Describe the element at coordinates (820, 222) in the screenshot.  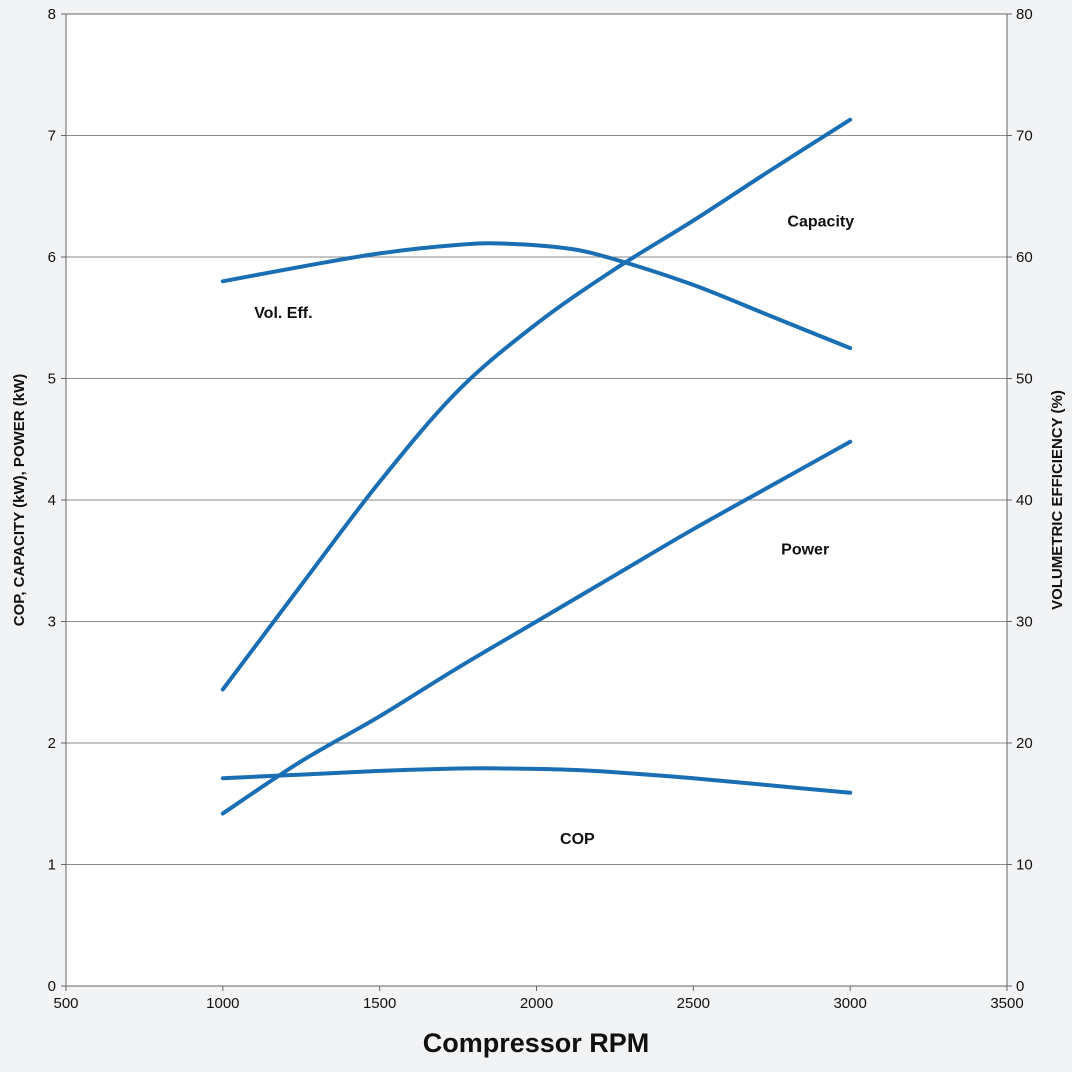
I see `series-label-capacity: Capacity` at that location.